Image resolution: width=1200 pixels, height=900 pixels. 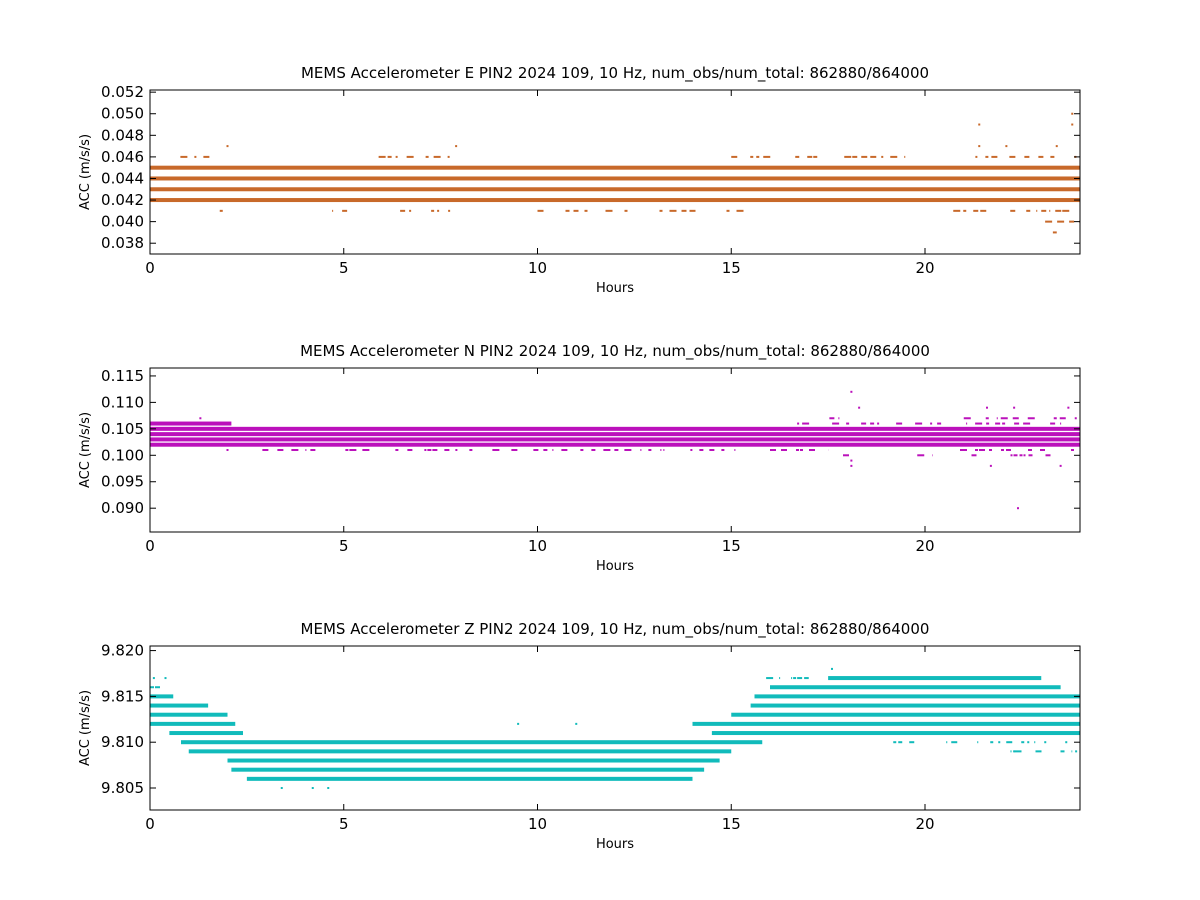 What do you see at coordinates (122, 376) in the screenshot?
I see `y-tick-label: 0.115` at bounding box center [122, 376].